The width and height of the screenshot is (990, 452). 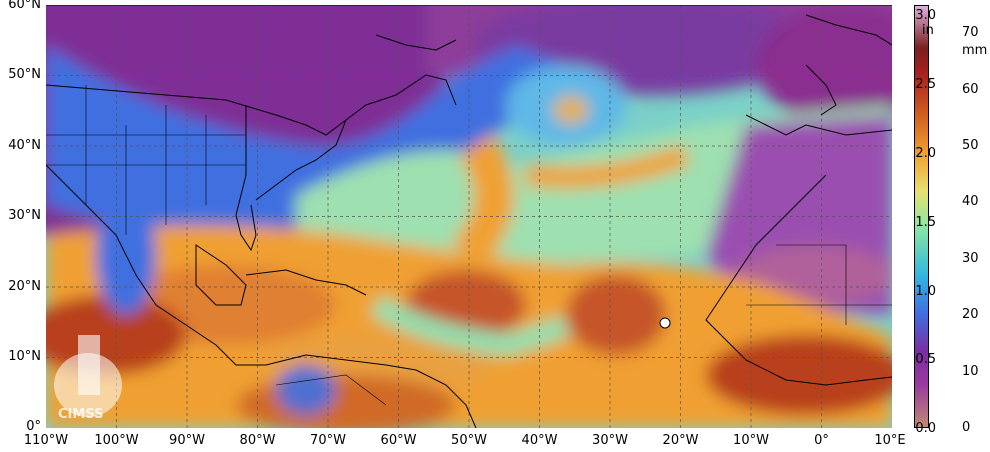 I want to click on logo-text: CIMSS, so click(x=80, y=414).